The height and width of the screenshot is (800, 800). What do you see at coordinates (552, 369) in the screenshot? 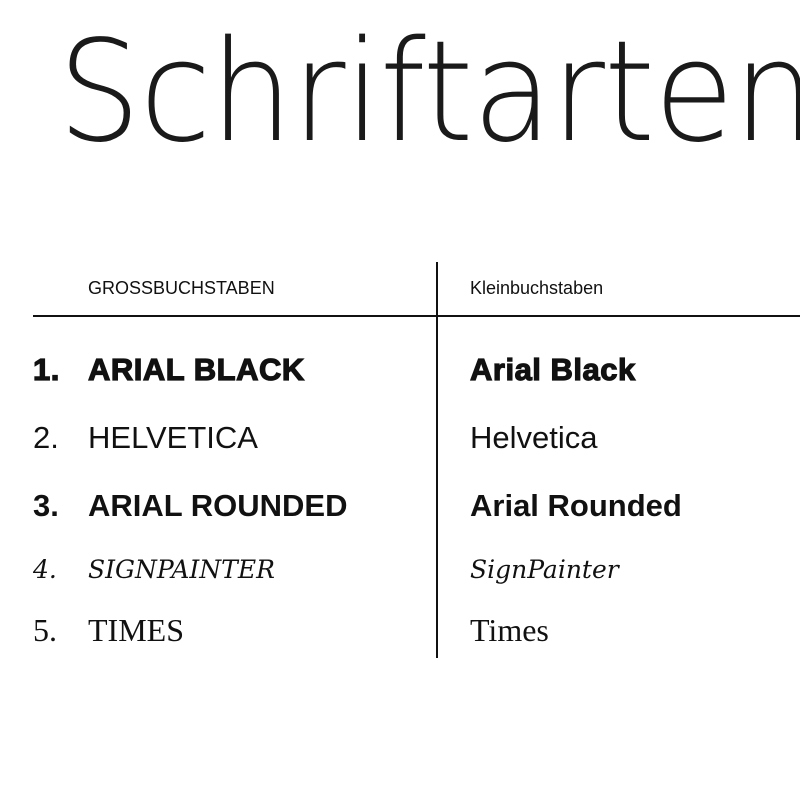
I see `lowercase-sample: Arial Black` at bounding box center [552, 369].